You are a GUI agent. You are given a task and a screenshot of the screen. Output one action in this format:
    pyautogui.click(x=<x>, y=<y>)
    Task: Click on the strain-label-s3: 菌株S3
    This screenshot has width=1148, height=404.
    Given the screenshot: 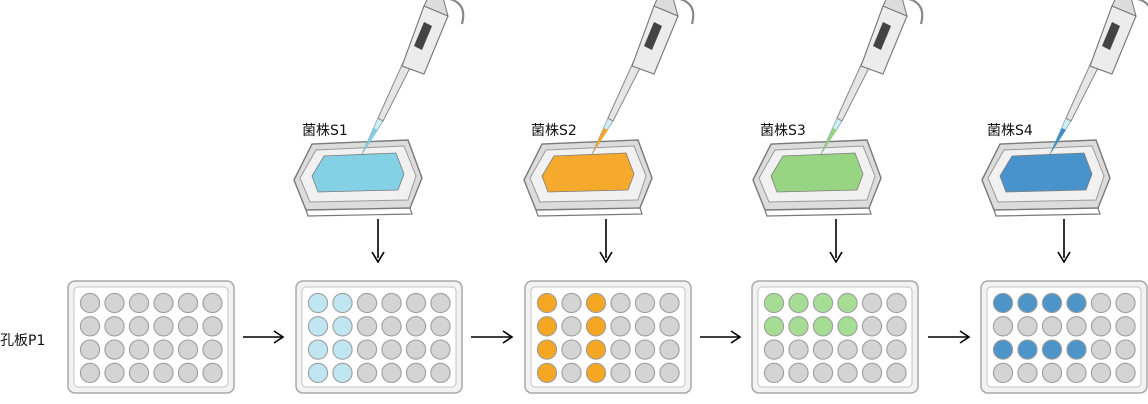 What is the action you would take?
    pyautogui.click(x=783, y=131)
    